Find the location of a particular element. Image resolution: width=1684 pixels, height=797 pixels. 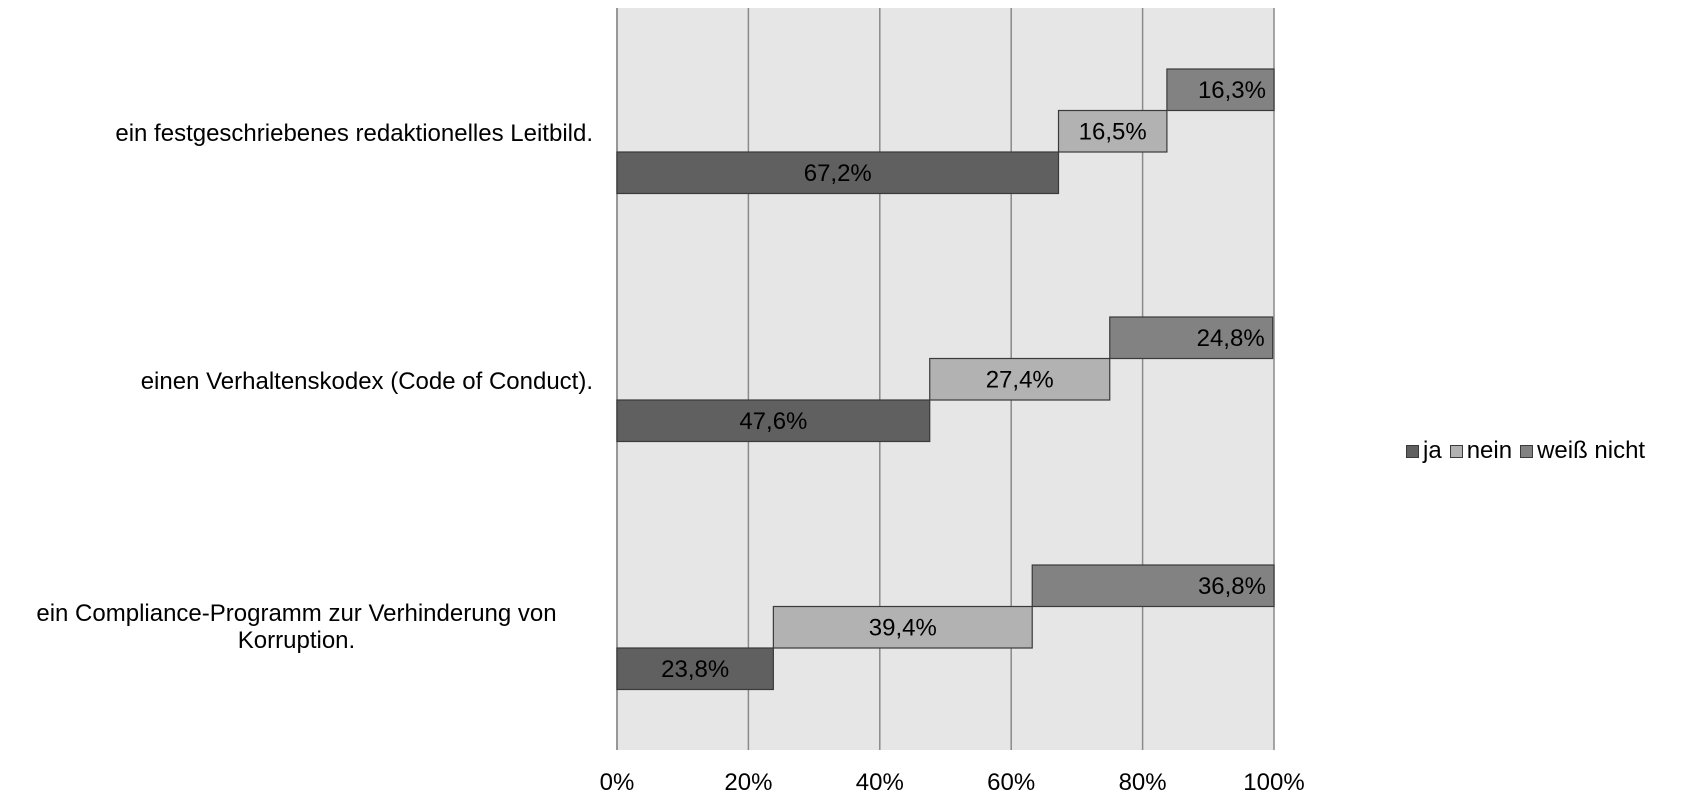

x-tick-label-2: 40% is located at coordinates (880, 782).